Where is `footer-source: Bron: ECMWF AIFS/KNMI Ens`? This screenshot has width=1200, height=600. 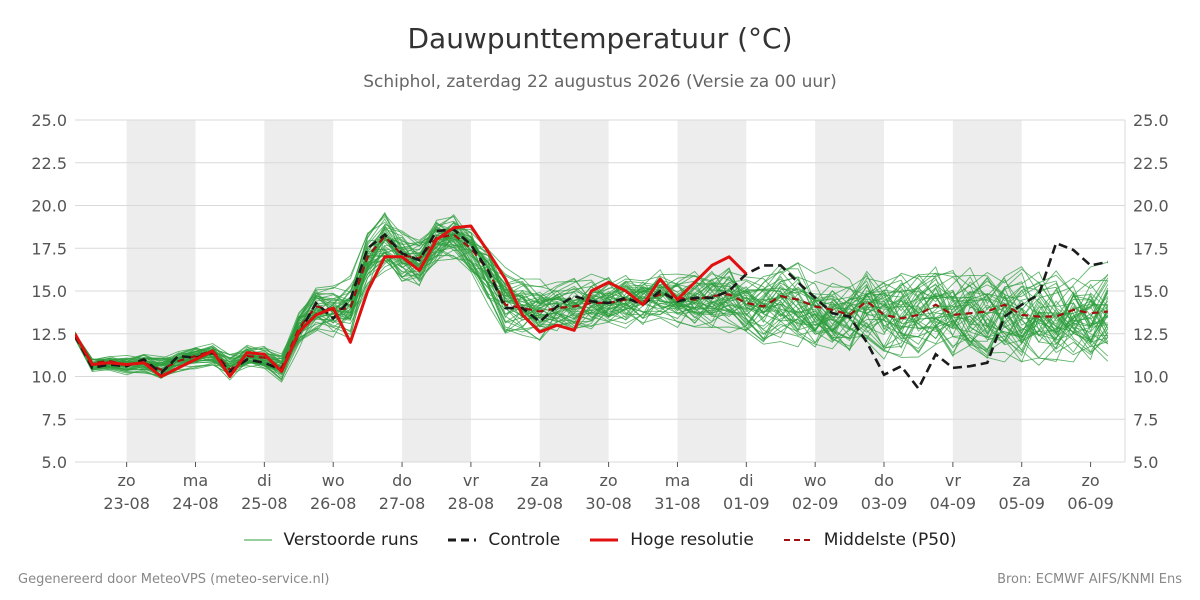 footer-source: Bron: ECMWF AIFS/KNMI Ens is located at coordinates (1089, 579).